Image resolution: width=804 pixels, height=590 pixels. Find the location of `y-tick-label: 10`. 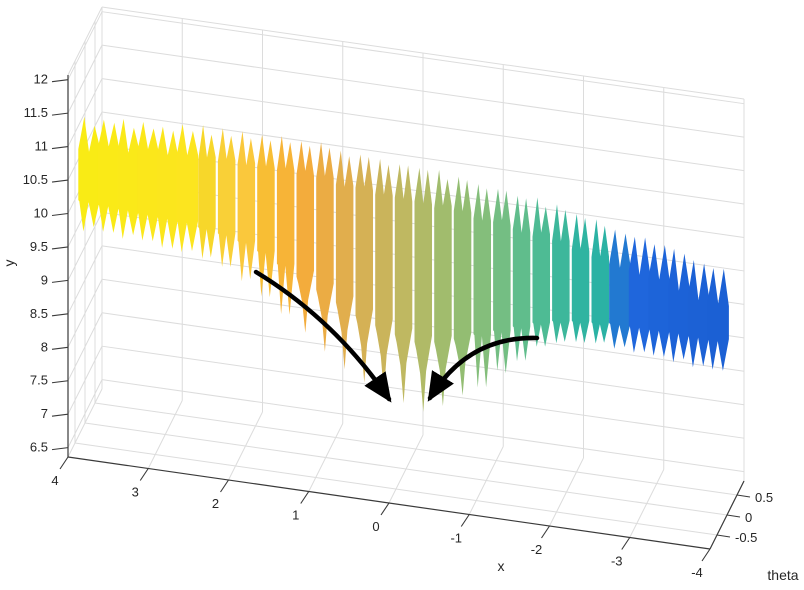

y-tick-label: 10 is located at coordinates (41, 212).